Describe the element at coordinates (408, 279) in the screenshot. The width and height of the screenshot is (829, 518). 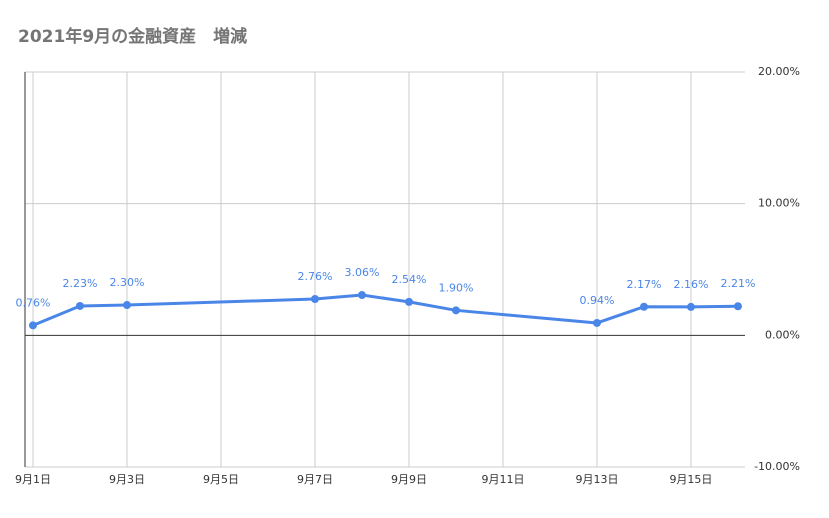
I see `value-label: 2.54%` at that location.